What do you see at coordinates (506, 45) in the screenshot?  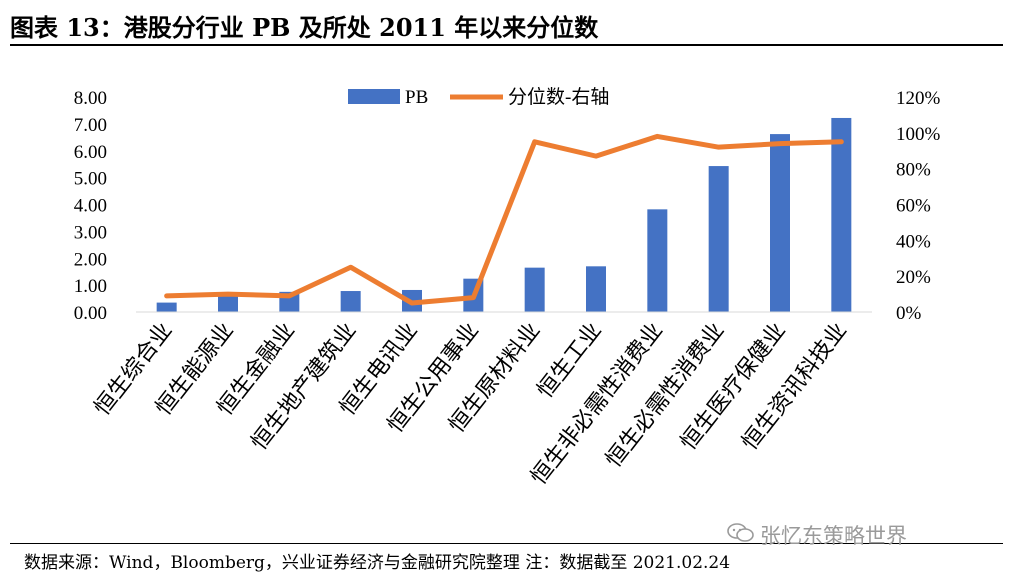 I see `title-divider` at bounding box center [506, 45].